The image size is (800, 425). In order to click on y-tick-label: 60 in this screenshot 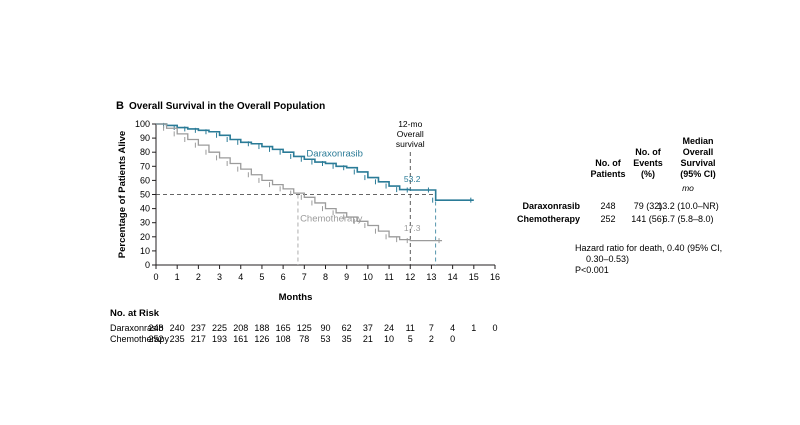, I will do `click(145, 180)`.